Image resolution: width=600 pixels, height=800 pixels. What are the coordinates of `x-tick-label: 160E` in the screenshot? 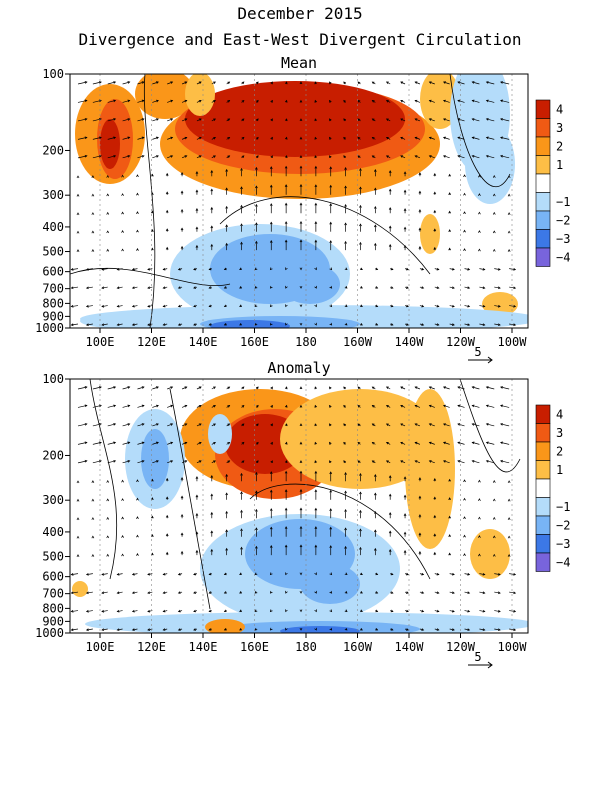 It's located at (254, 647).